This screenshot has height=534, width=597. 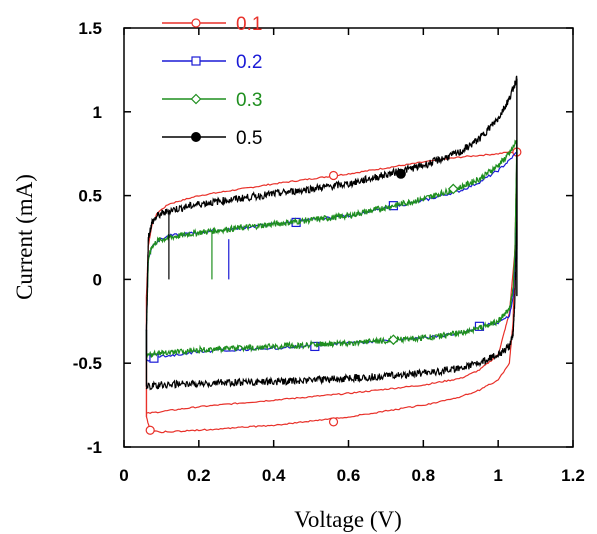 I want to click on legend-label: 0.5, so click(x=249, y=138).